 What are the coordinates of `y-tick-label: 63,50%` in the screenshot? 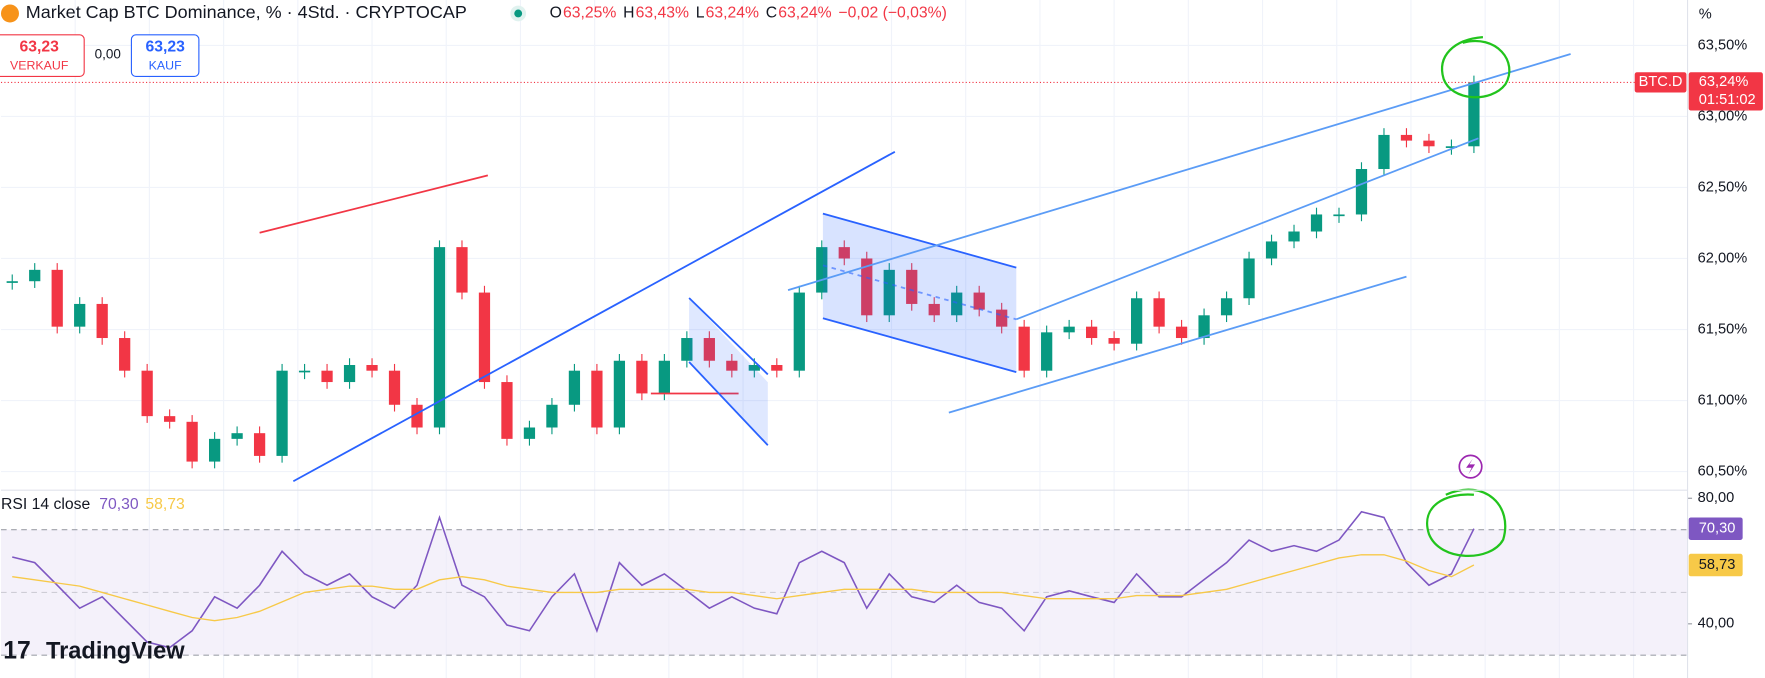 It's located at (1723, 45).